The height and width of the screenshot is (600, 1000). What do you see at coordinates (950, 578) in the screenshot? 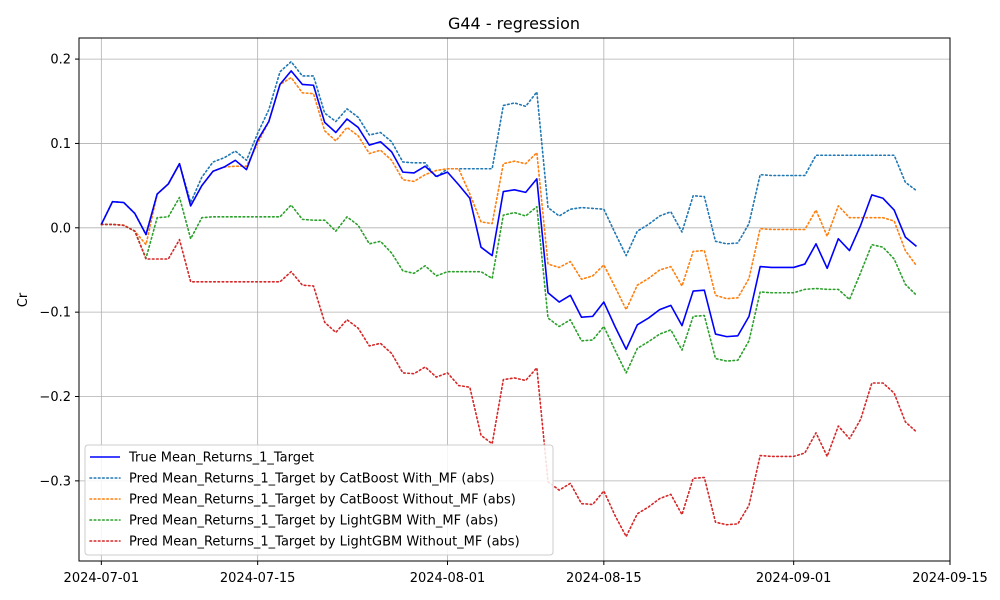
I see `x-tick-label: 2024-09-15` at bounding box center [950, 578].